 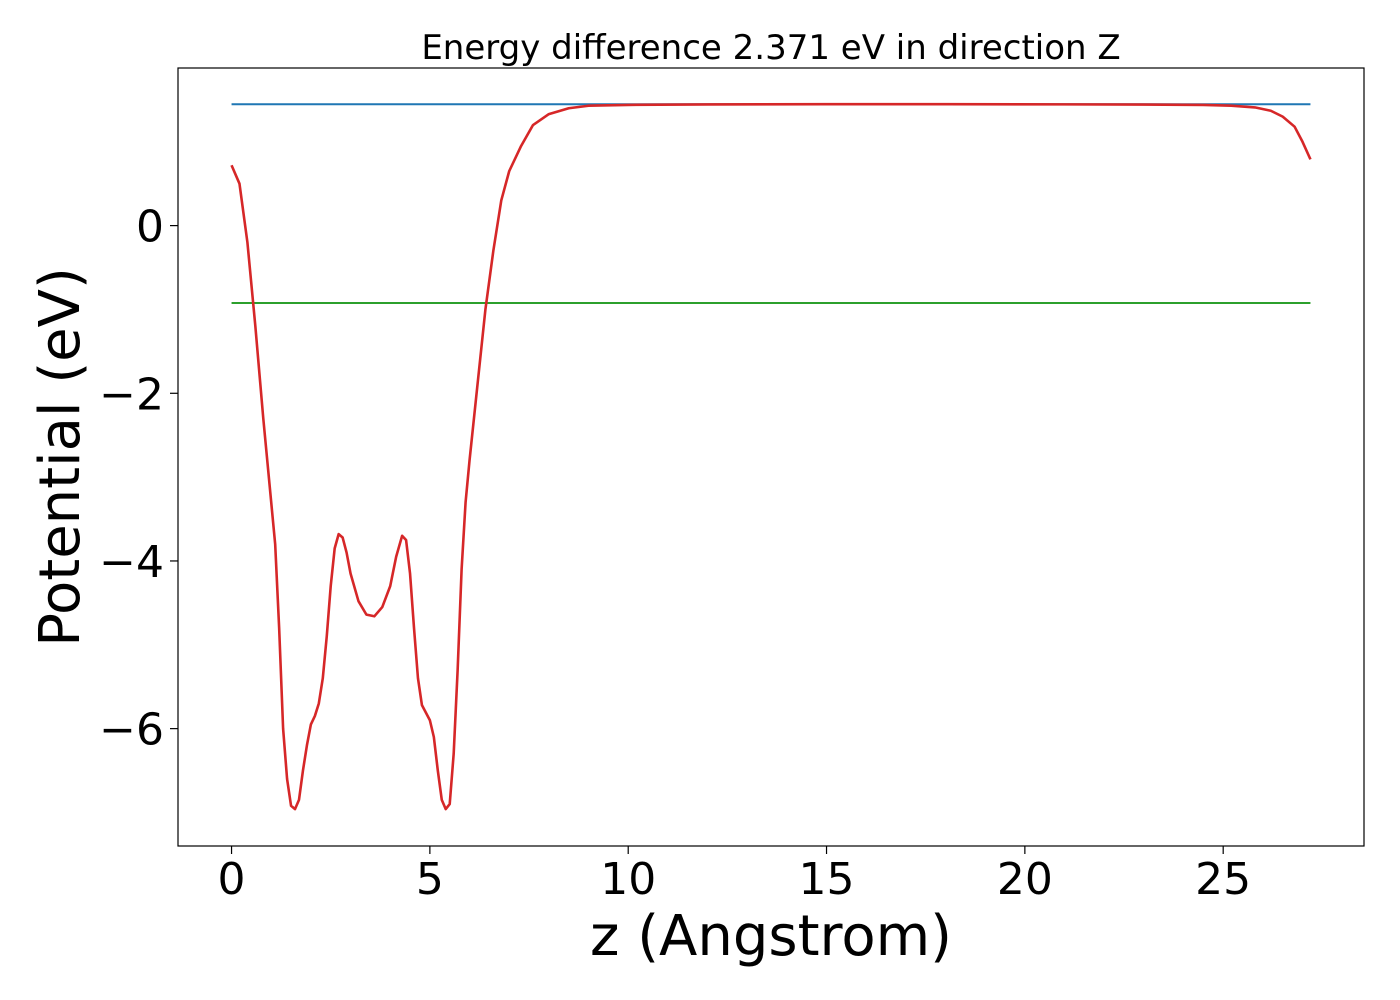 I want to click on x-tick-label: 20, so click(x=1025, y=879).